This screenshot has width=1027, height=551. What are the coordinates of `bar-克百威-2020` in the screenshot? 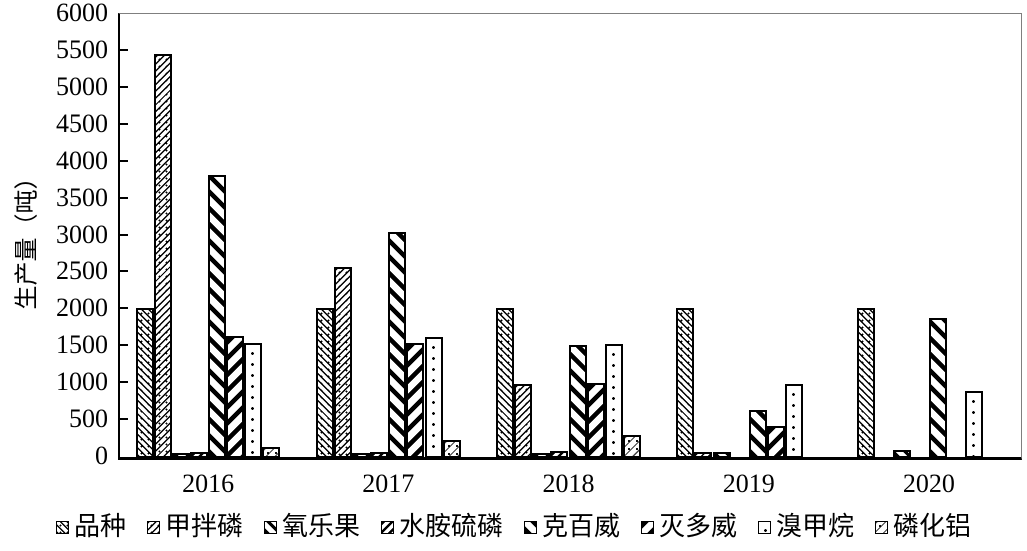 It's located at (937, 387).